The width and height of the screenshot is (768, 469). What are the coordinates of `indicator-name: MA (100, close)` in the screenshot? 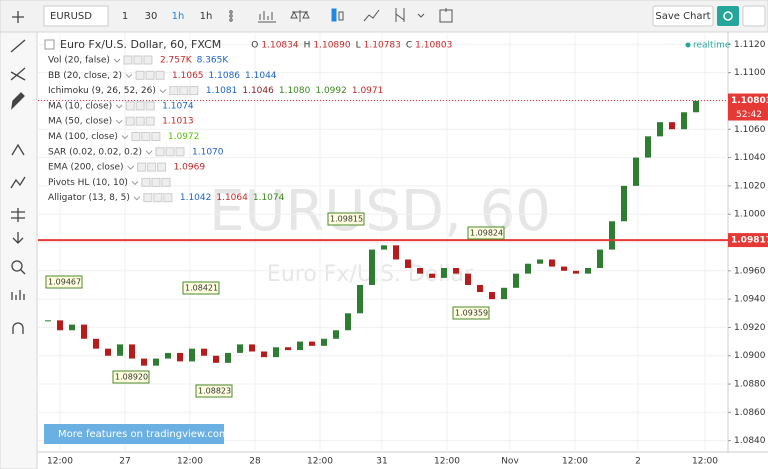 It's located at (83, 137).